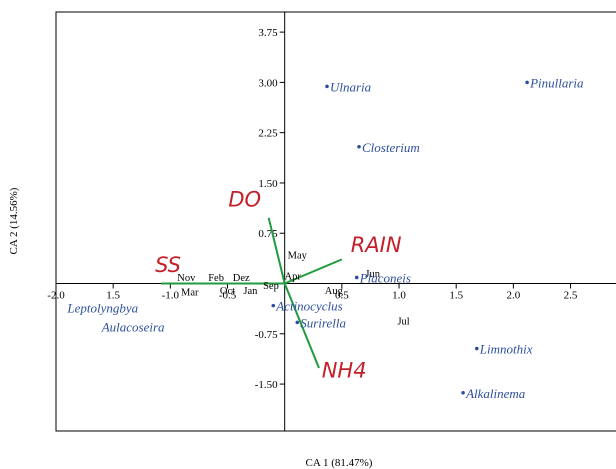  What do you see at coordinates (186, 278) in the screenshot?
I see `sample-label-nov: Nov` at bounding box center [186, 278].